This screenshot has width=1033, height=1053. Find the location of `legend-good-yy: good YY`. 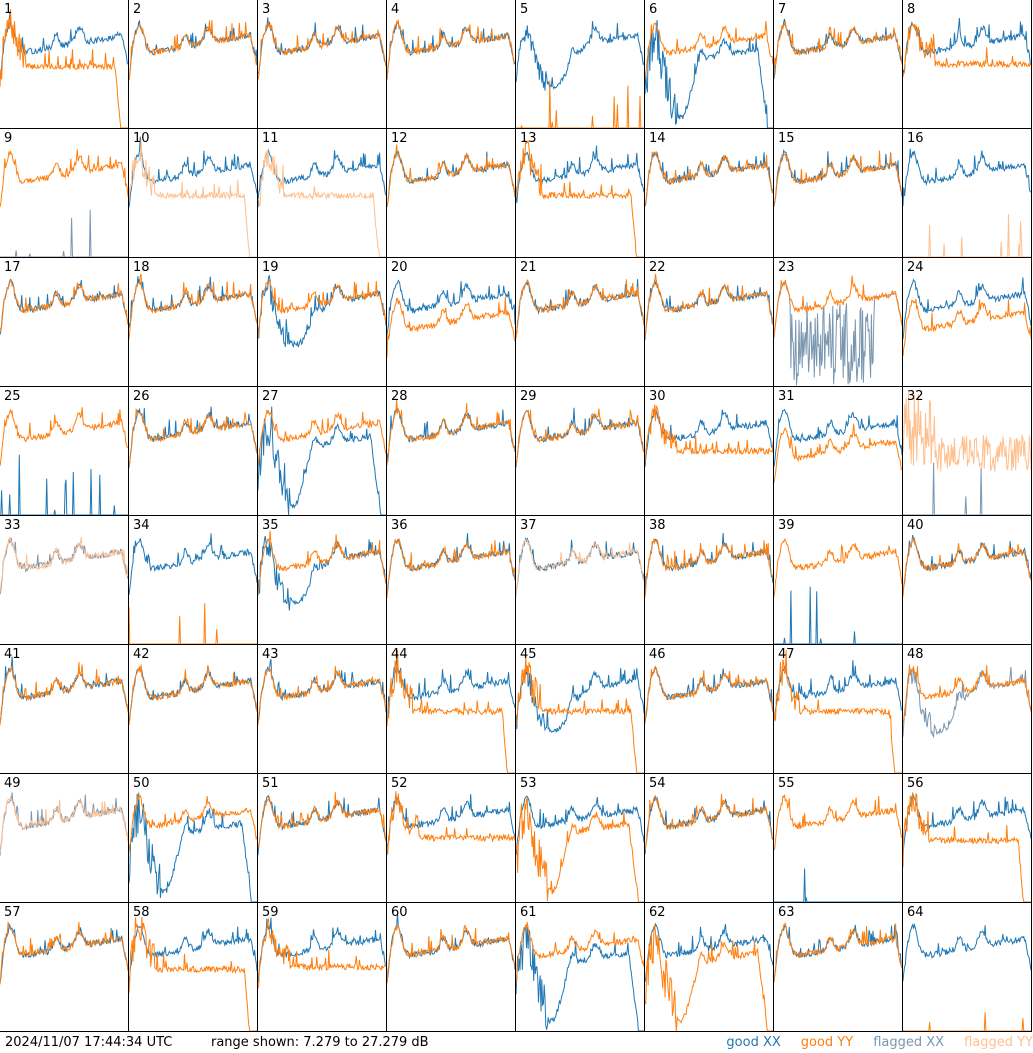

legend-good-yy: good YY is located at coordinates (827, 1042).